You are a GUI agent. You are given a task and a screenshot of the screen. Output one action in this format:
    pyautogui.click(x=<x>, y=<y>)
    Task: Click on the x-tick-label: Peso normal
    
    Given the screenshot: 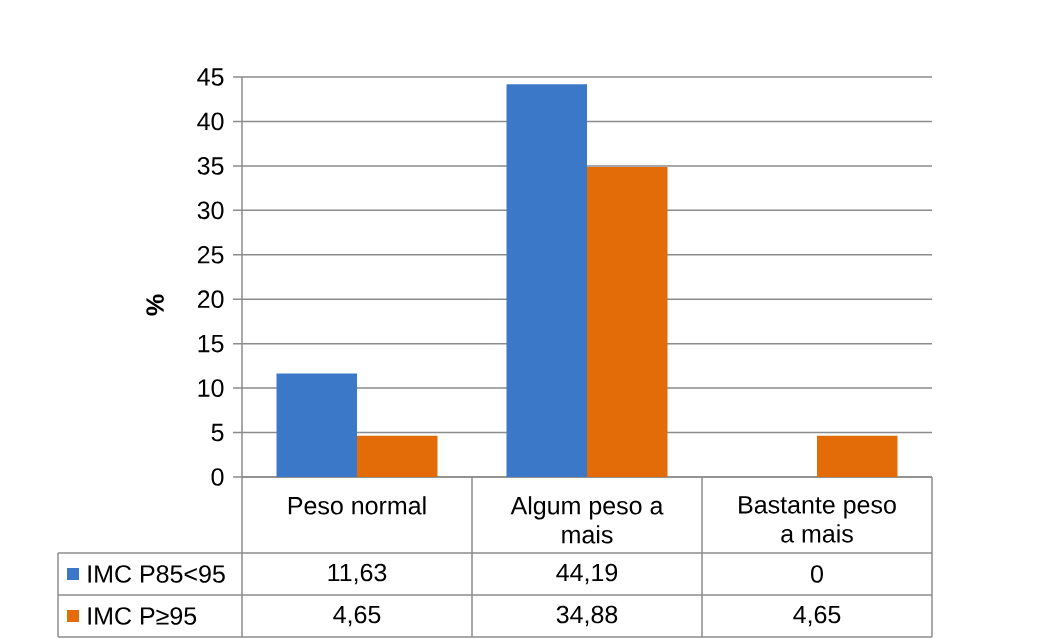 What is the action you would take?
    pyautogui.click(x=357, y=505)
    